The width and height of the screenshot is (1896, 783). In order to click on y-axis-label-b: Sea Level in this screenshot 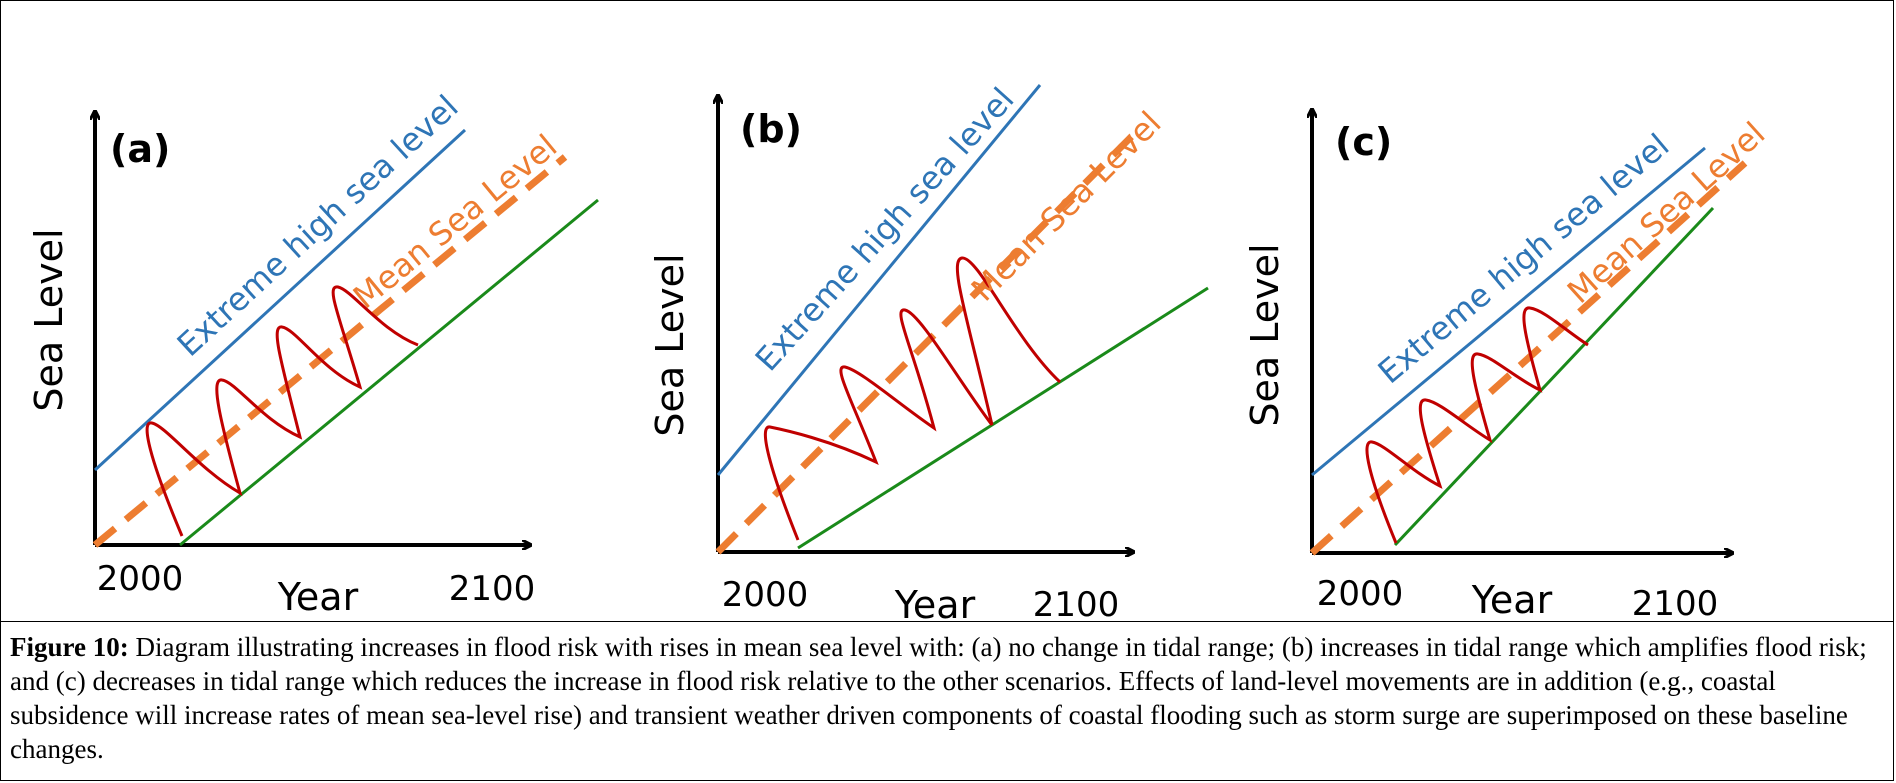, I will do `click(670, 344)`.